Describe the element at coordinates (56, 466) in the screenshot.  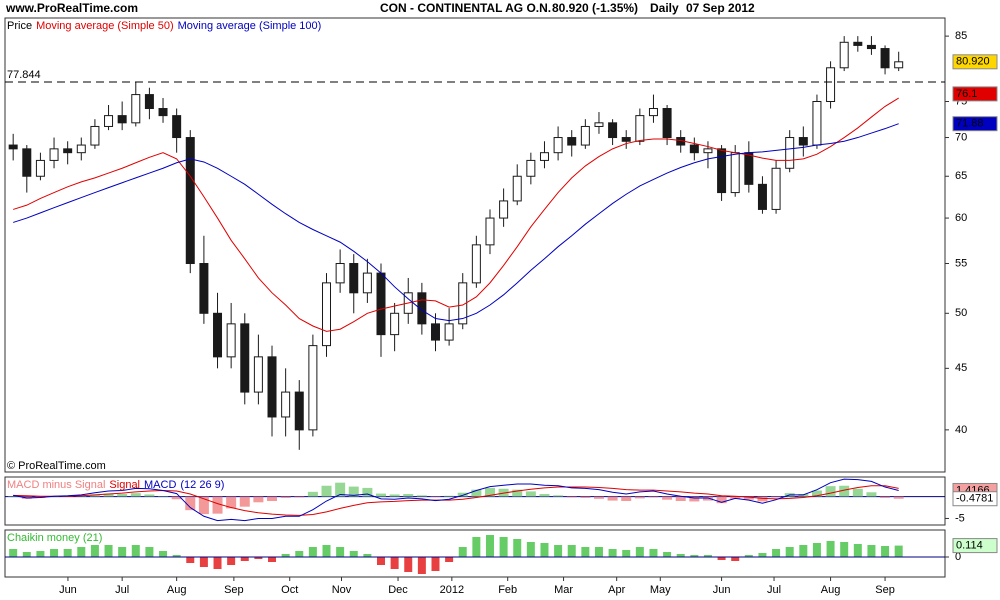
I see `copyright: © ProRealTime.com` at that location.